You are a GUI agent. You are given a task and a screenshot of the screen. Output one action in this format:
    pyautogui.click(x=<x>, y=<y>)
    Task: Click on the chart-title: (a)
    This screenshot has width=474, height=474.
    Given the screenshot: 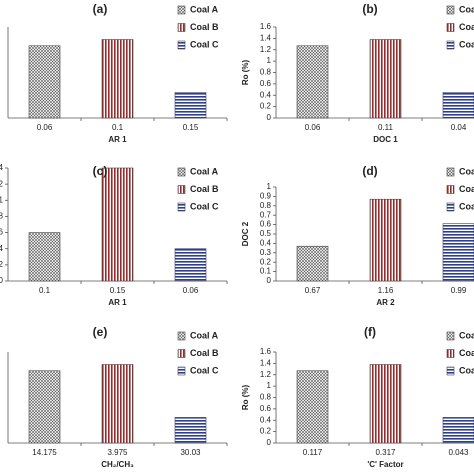 What is the action you would take?
    pyautogui.click(x=100, y=9)
    